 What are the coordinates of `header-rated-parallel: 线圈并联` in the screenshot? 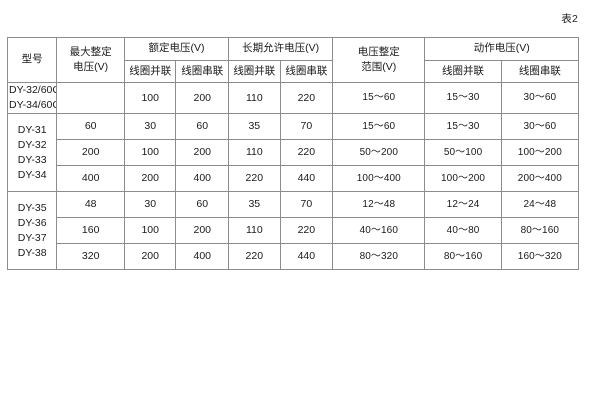 It's located at (150, 71).